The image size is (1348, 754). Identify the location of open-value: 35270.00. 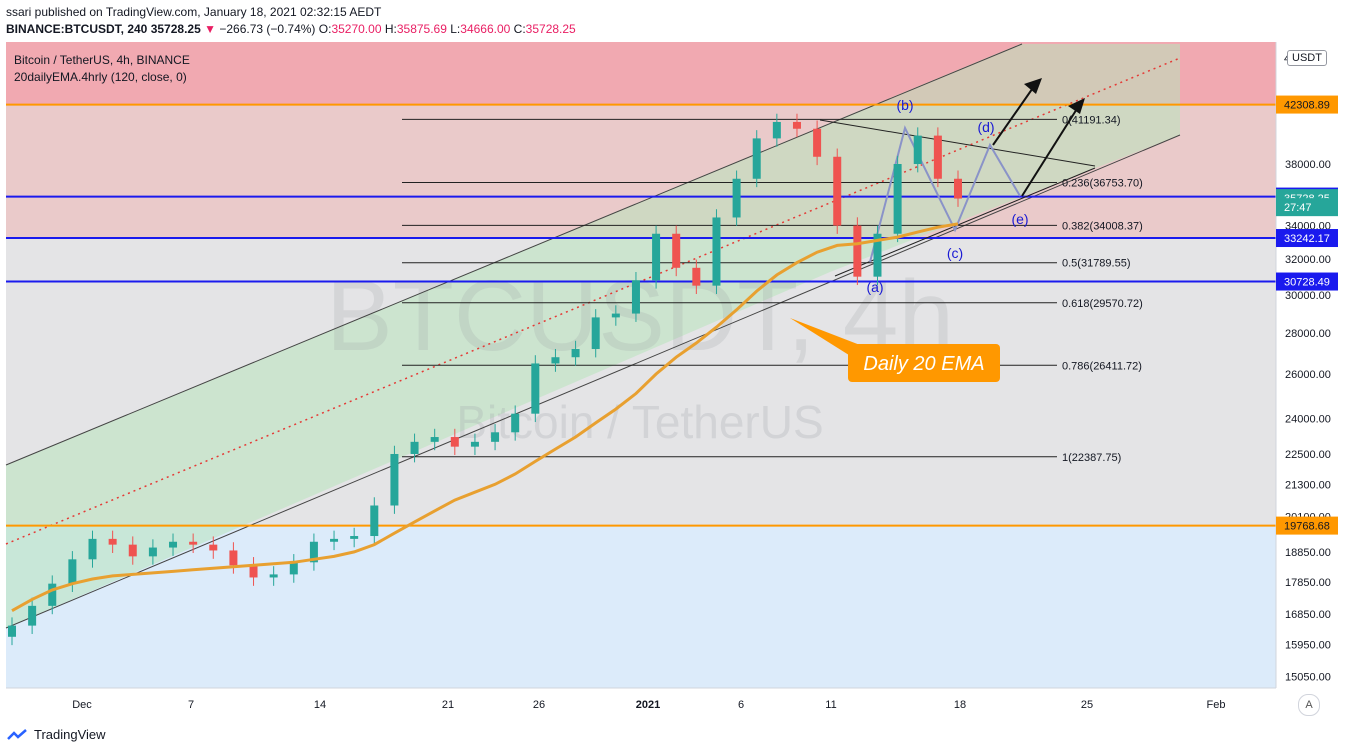
(356, 29).